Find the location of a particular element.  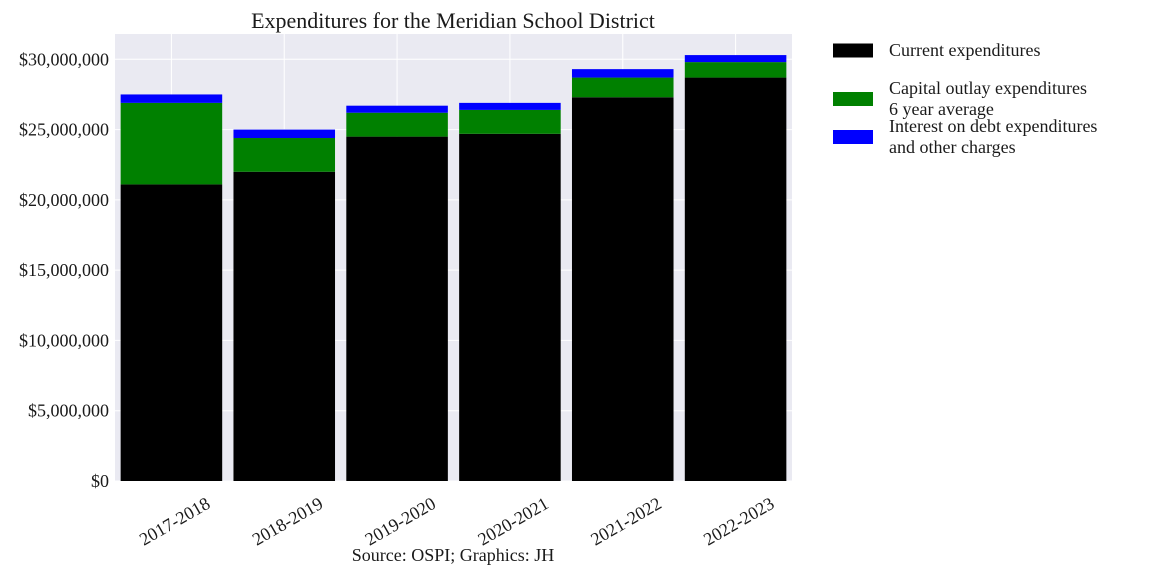

bar-segment-interest-2017-2018 is located at coordinates (171, 98).